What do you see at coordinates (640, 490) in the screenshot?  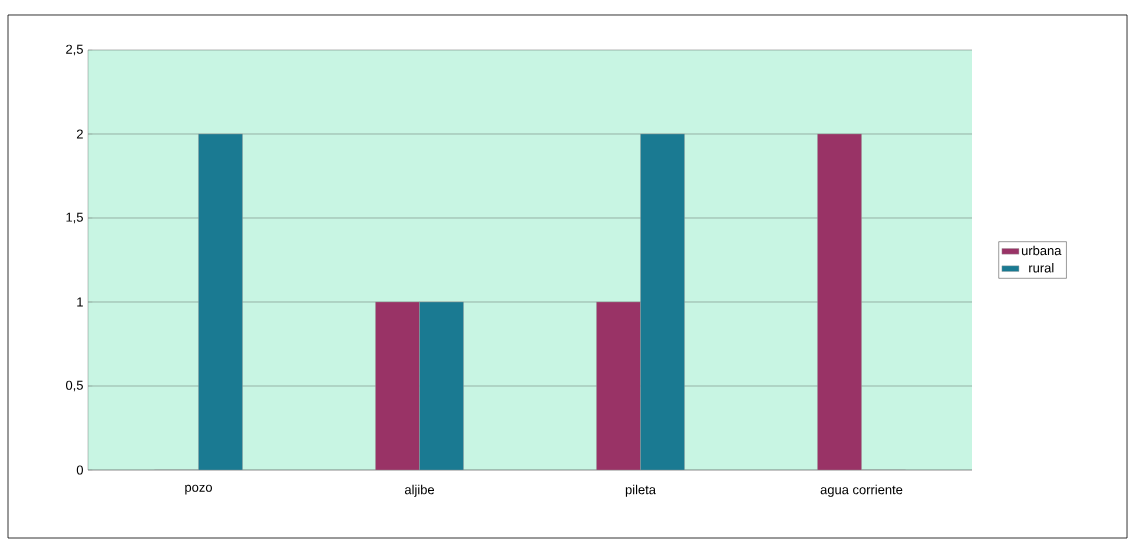 I see `x-tick-label: pileta` at bounding box center [640, 490].